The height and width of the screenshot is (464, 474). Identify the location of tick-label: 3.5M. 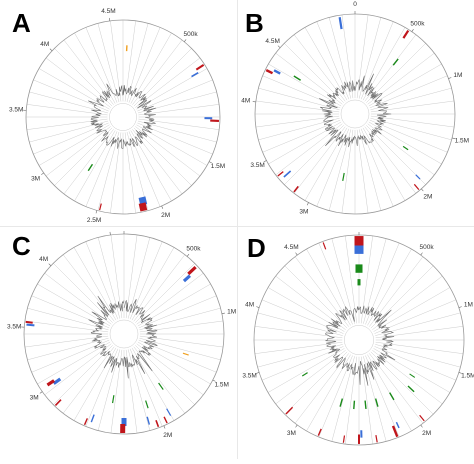
(249, 376).